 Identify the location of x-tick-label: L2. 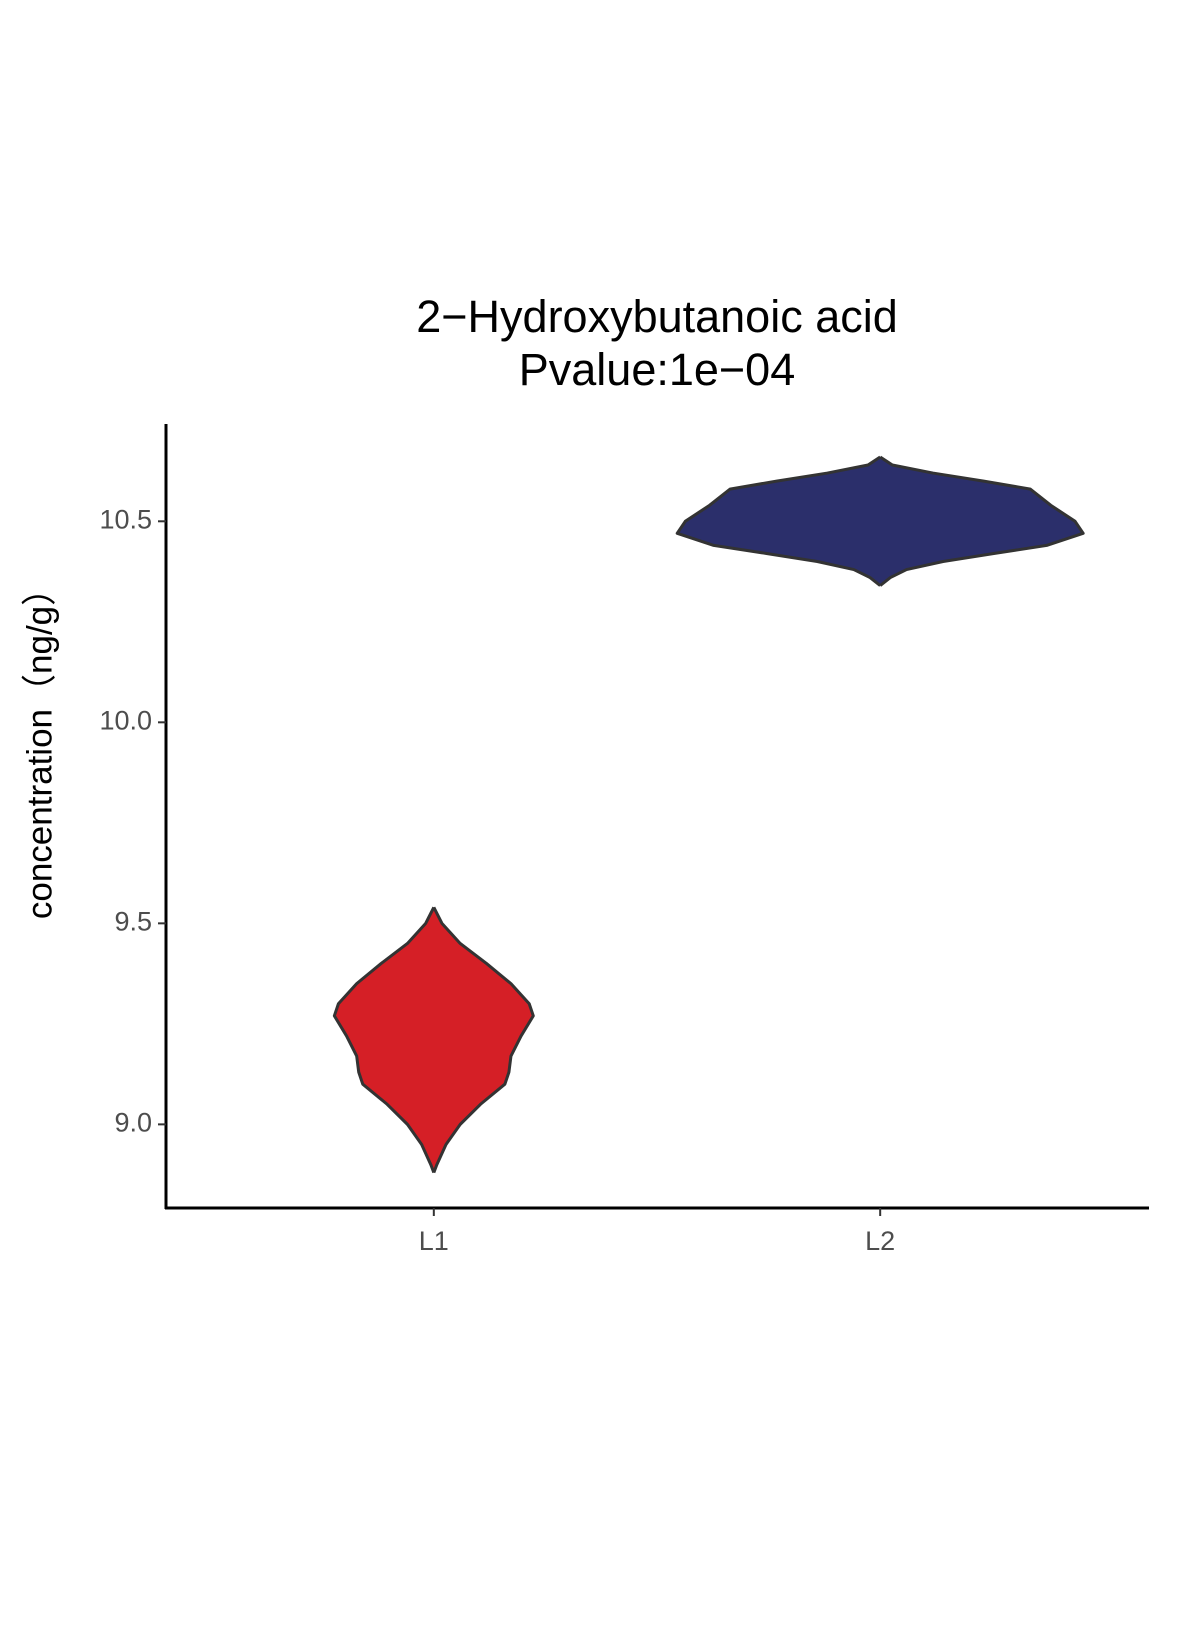
(880, 1241).